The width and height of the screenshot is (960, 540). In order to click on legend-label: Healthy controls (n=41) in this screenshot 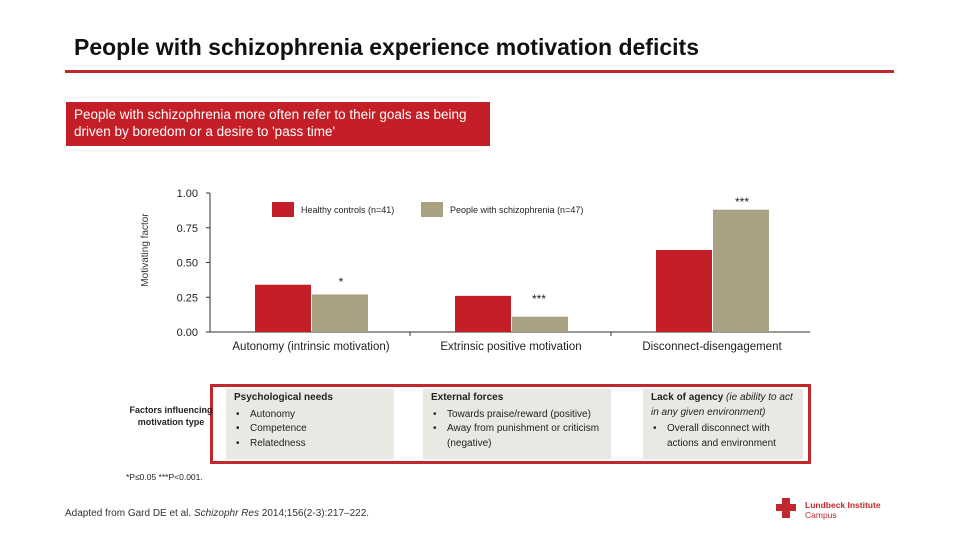, I will do `click(347, 210)`.